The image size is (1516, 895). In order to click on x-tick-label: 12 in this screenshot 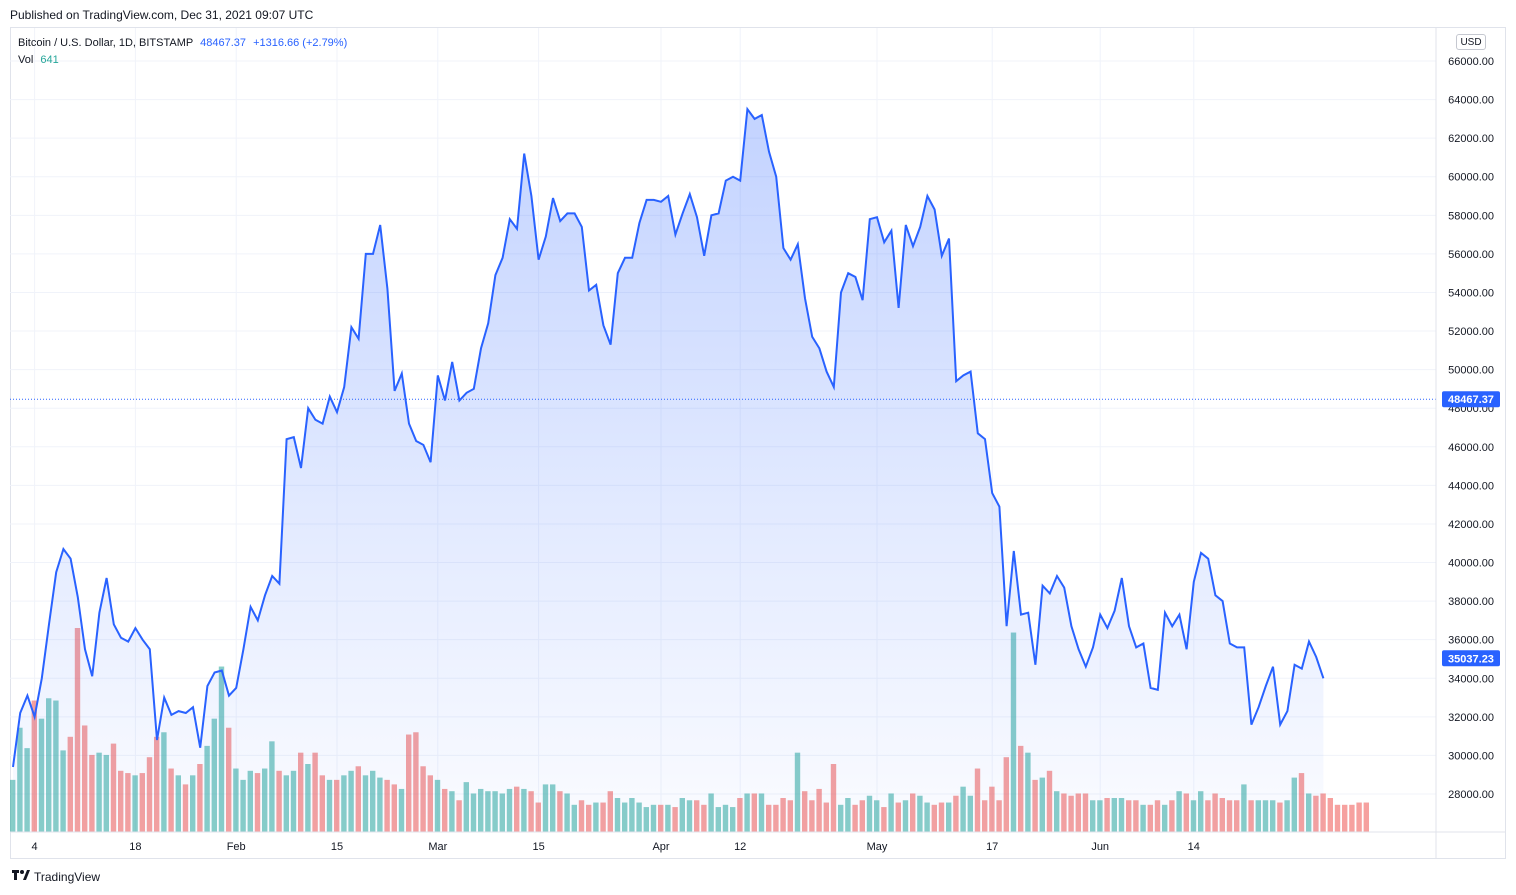, I will do `click(740, 847)`.